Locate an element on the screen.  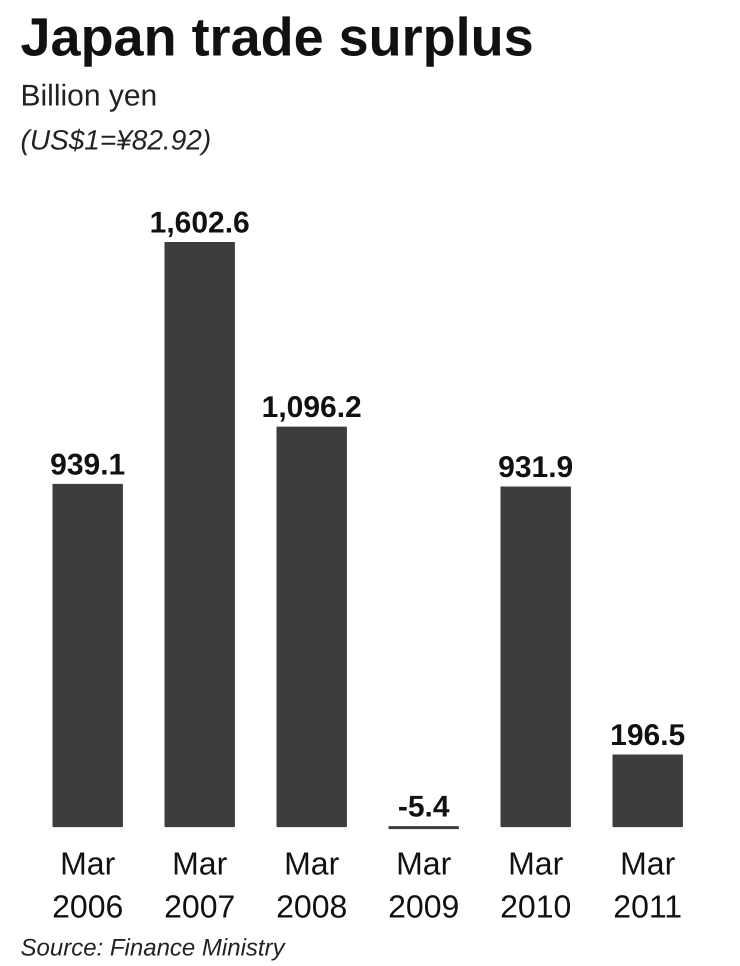
data-label: -5.4 is located at coordinates (424, 807).